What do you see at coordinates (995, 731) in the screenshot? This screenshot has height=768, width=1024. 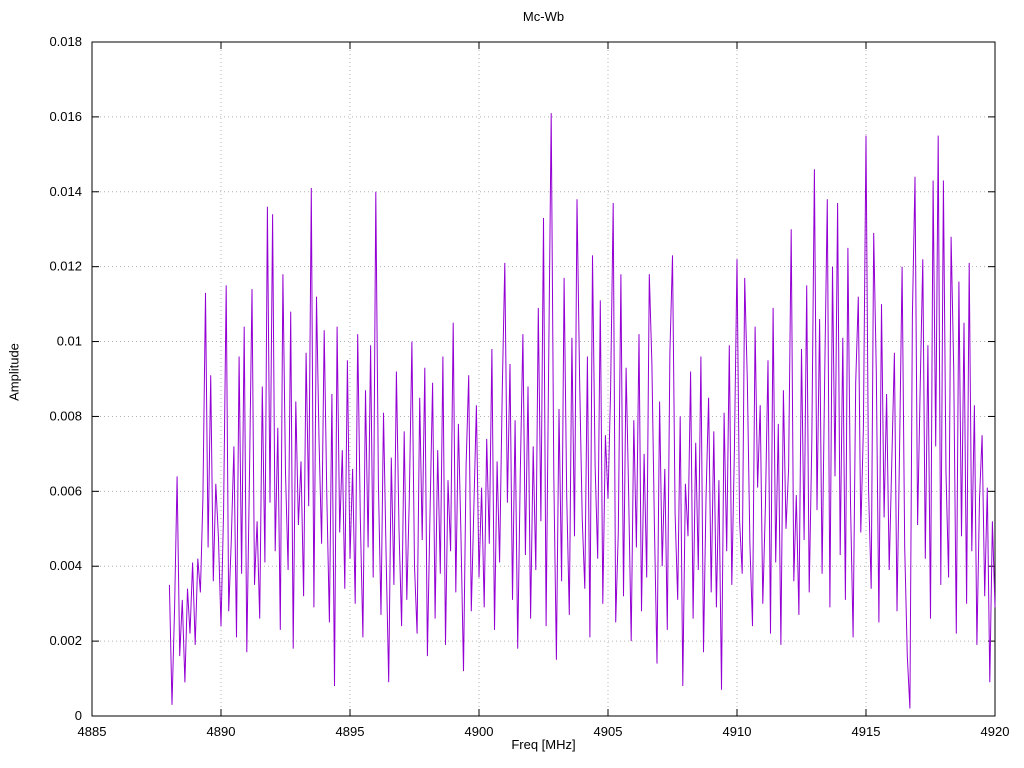 I see `x-tick-label: 4920` at bounding box center [995, 731].